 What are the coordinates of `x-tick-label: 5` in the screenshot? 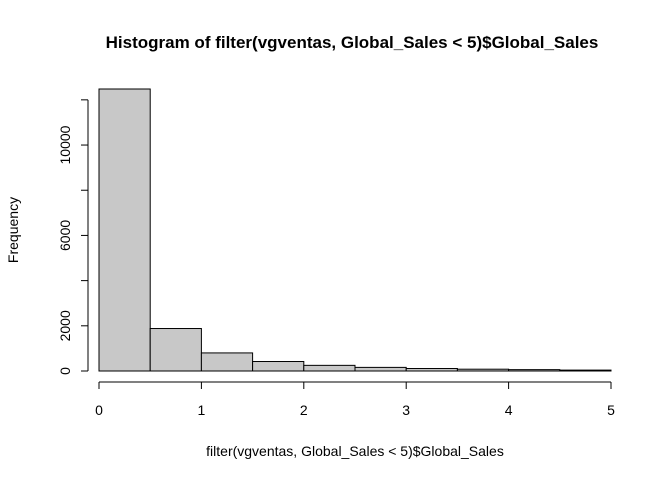 It's located at (611, 410).